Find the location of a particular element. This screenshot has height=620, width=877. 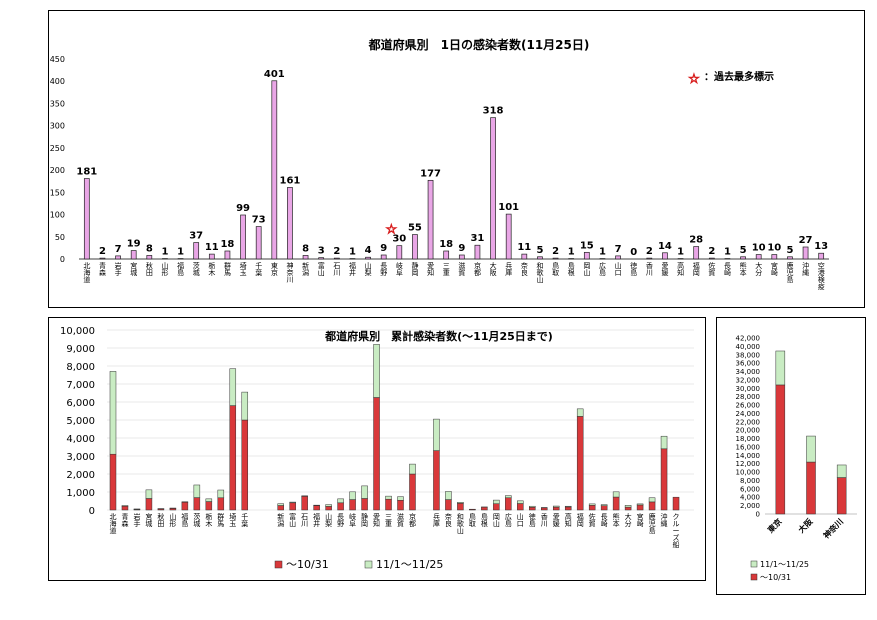

x-tick-label: 滋賀 is located at coordinates (400, 520).